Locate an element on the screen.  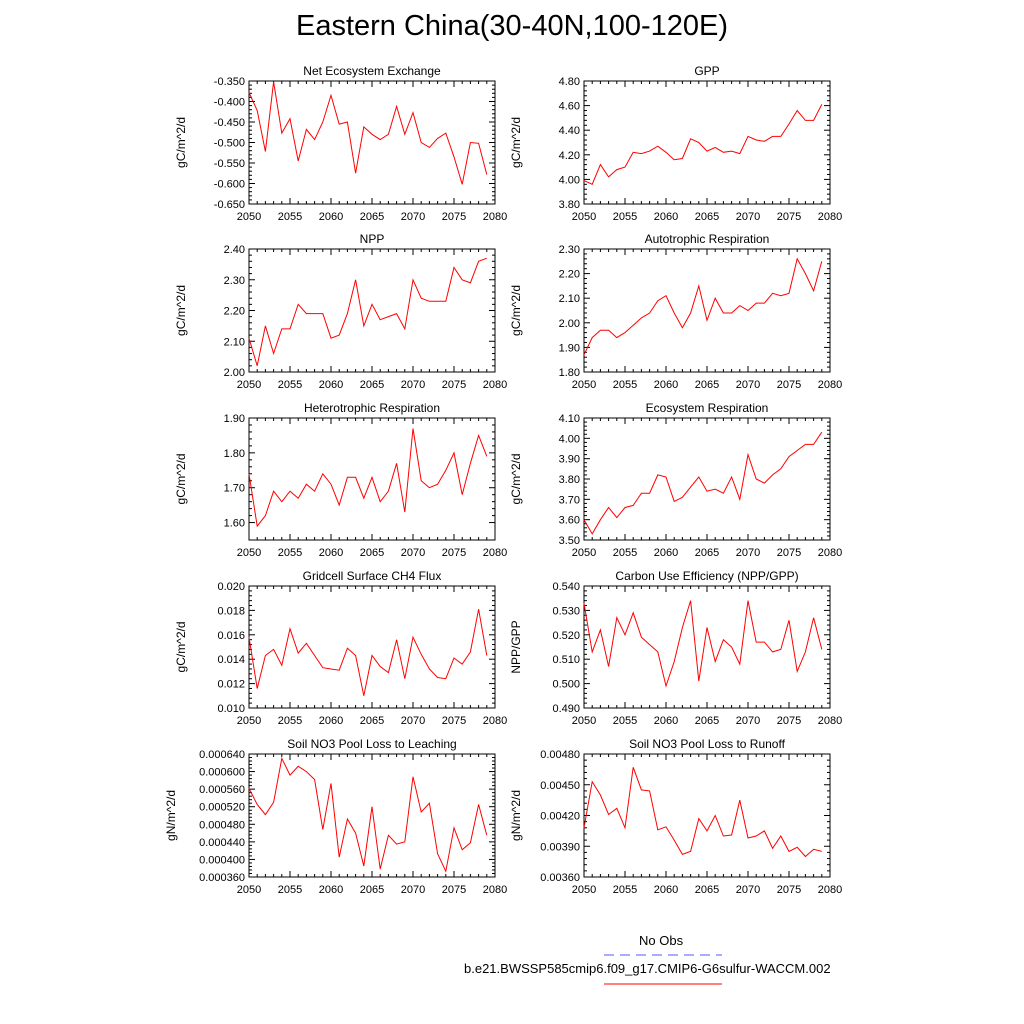
y-tick-label: 2.40 is located at coordinates (234, 250).